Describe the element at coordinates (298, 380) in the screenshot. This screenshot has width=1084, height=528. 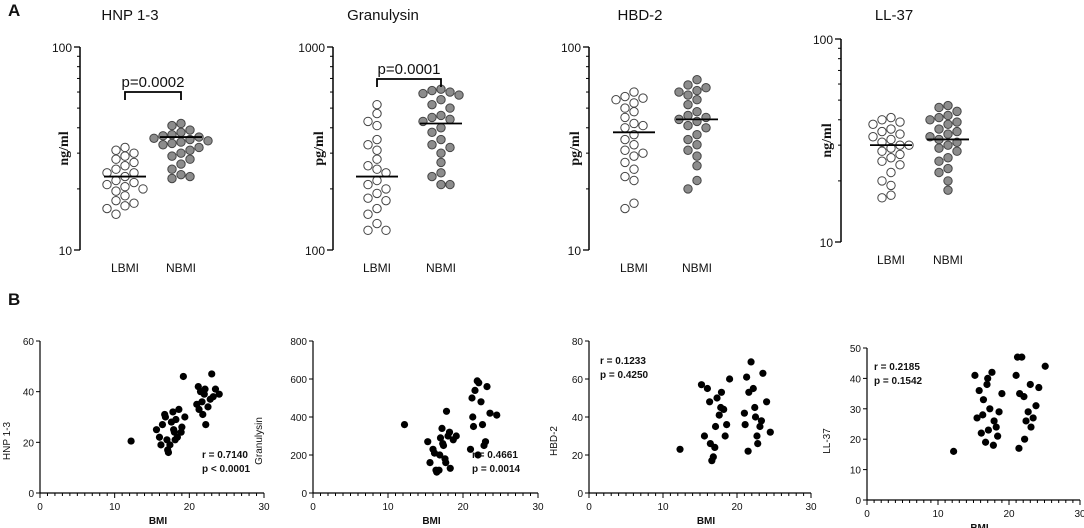
I see `y-tick-label: 600` at that location.